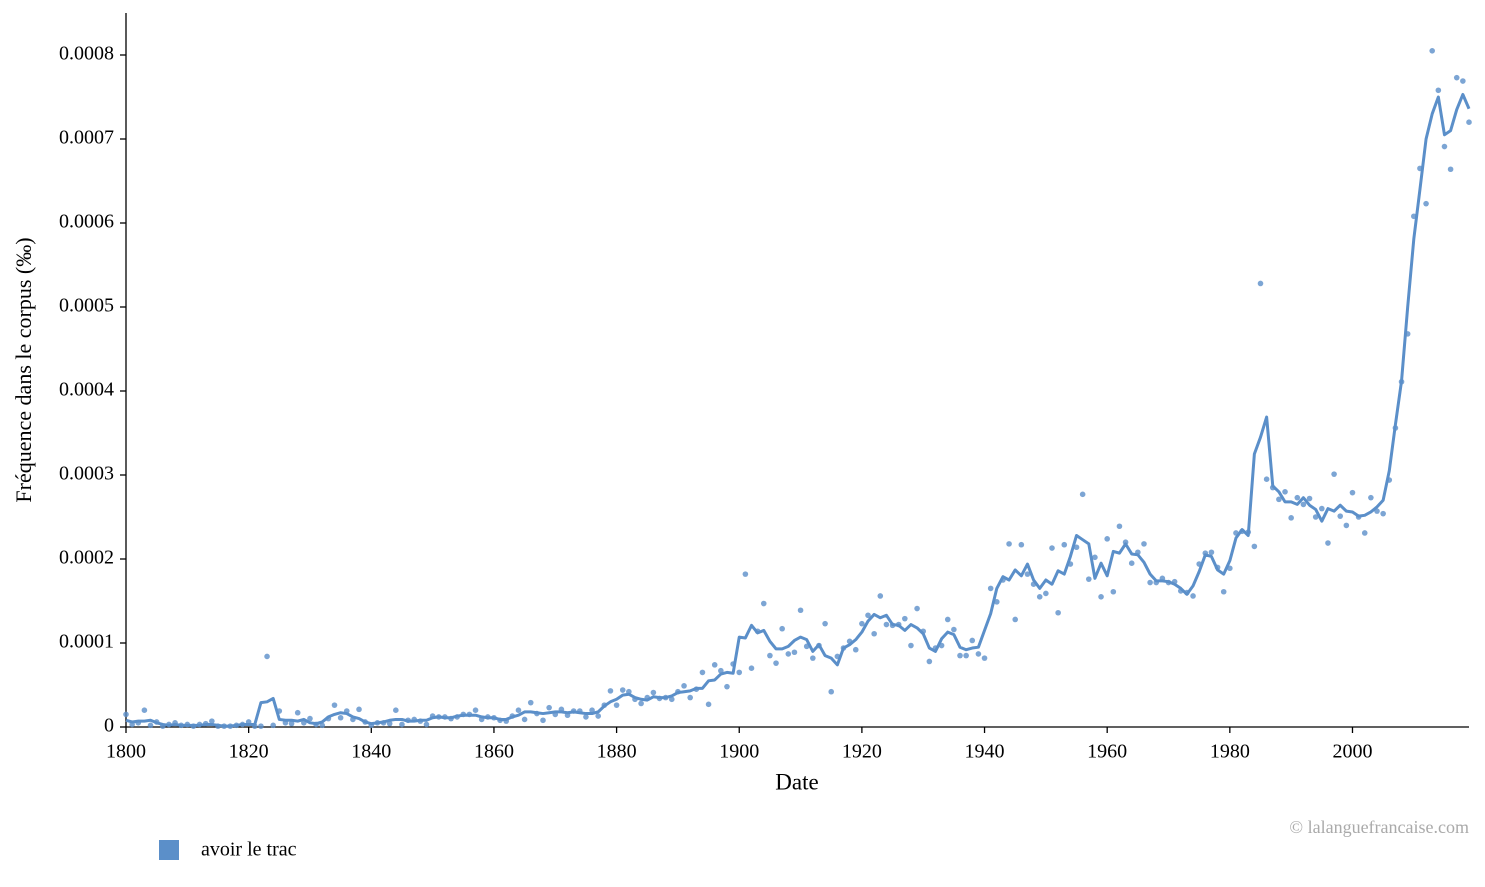 This screenshot has height=887, width=1485. Describe the element at coordinates (985, 752) in the screenshot. I see `x-tick-label: 1940` at that location.